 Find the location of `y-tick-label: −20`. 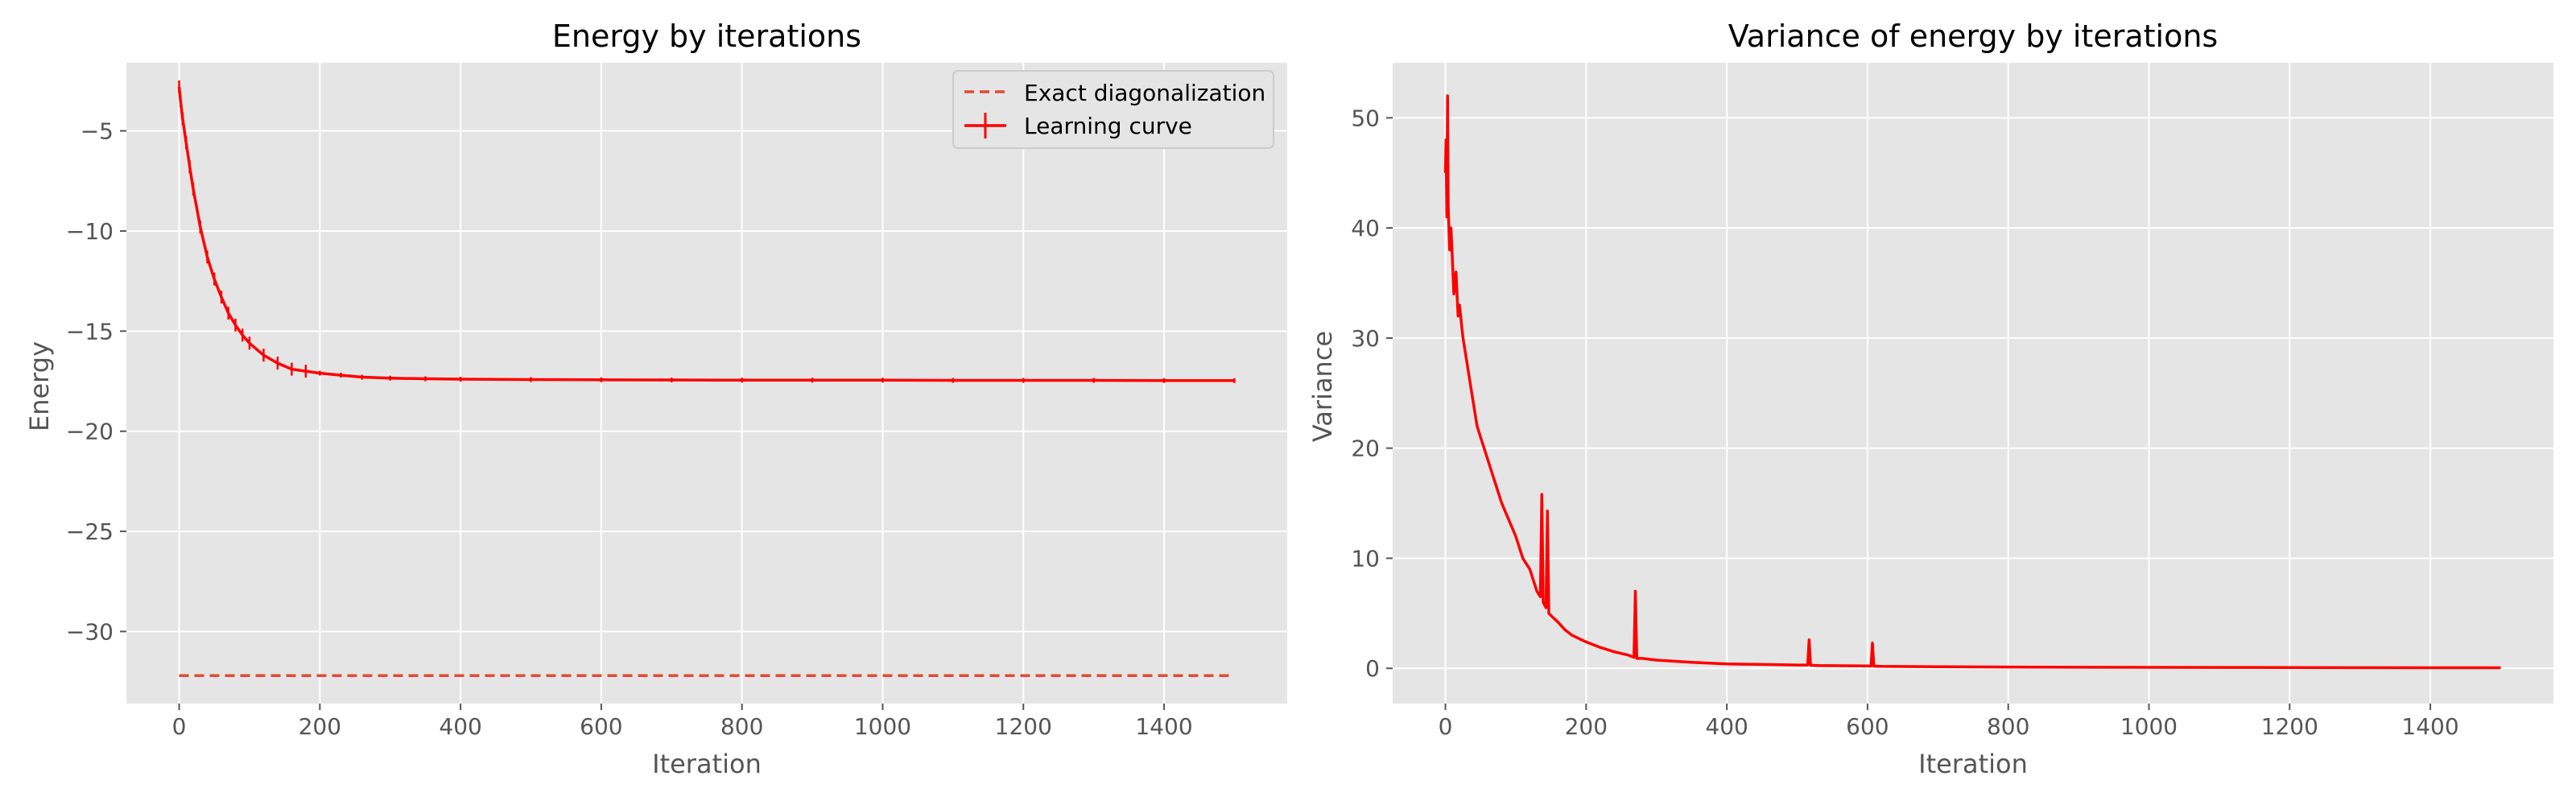

y-tick-label: −20 is located at coordinates (90, 432).